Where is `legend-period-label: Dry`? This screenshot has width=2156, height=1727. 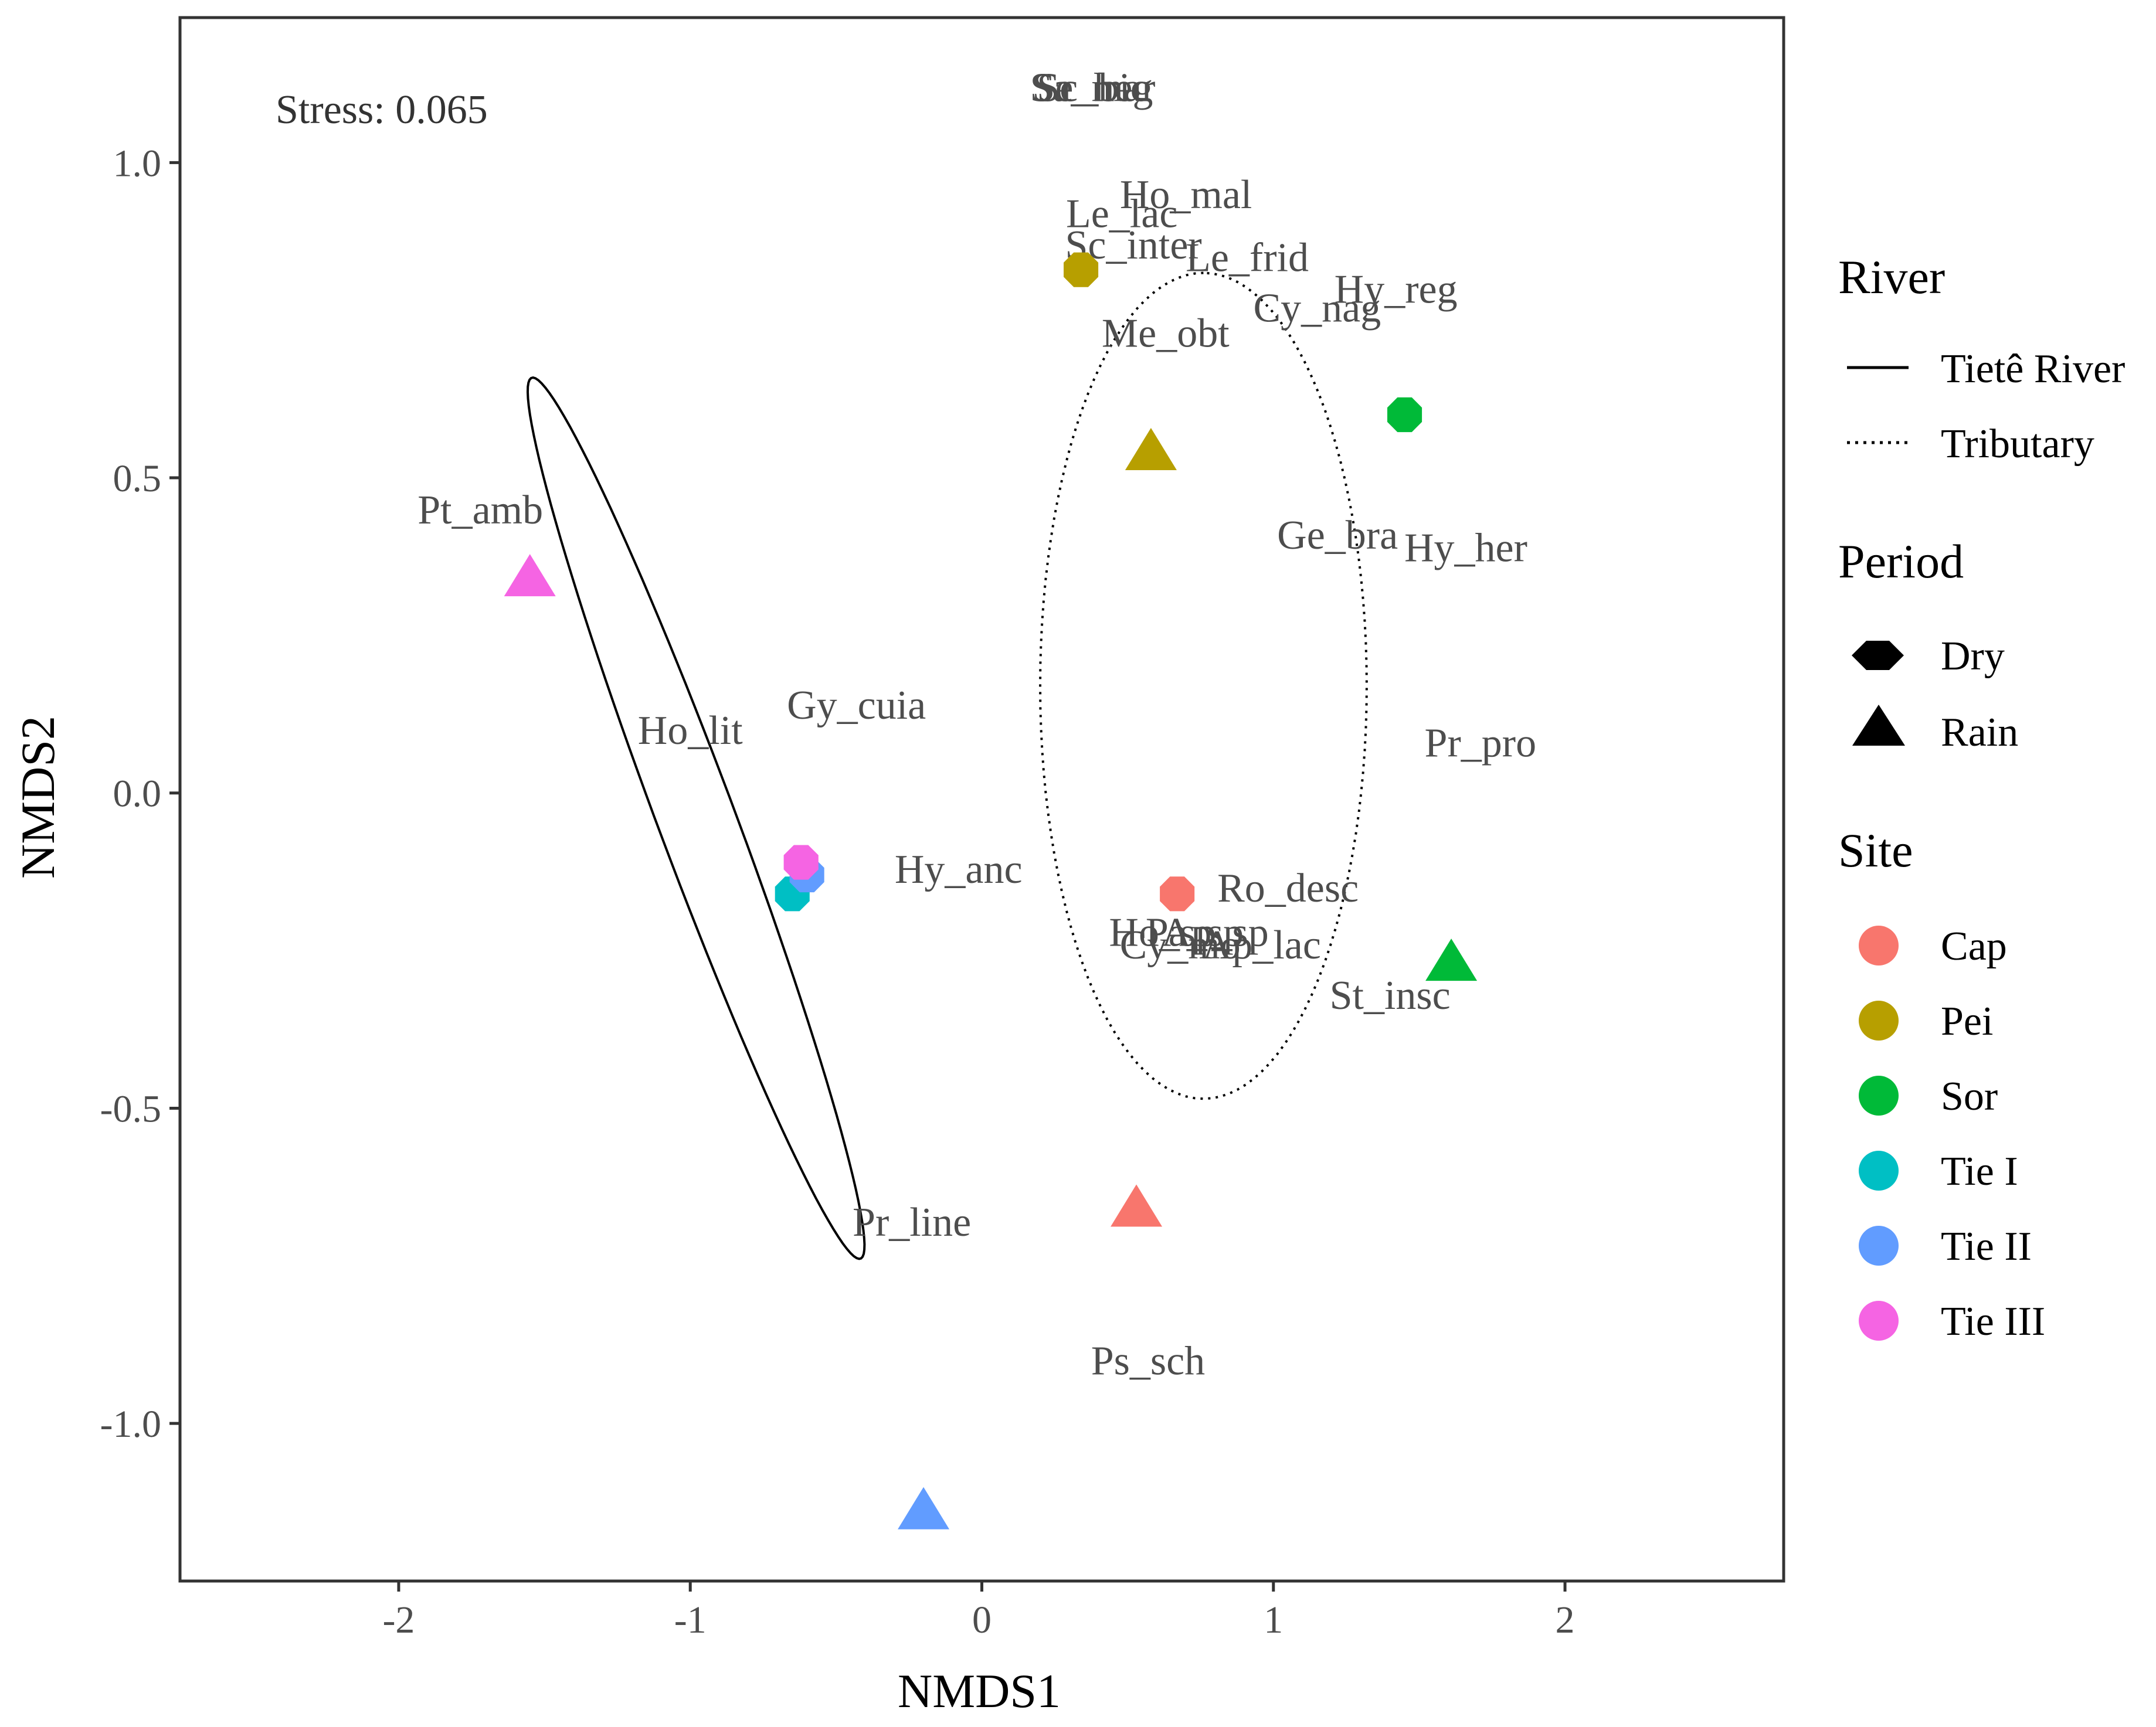 legend-period-label: Dry is located at coordinates (1973, 656).